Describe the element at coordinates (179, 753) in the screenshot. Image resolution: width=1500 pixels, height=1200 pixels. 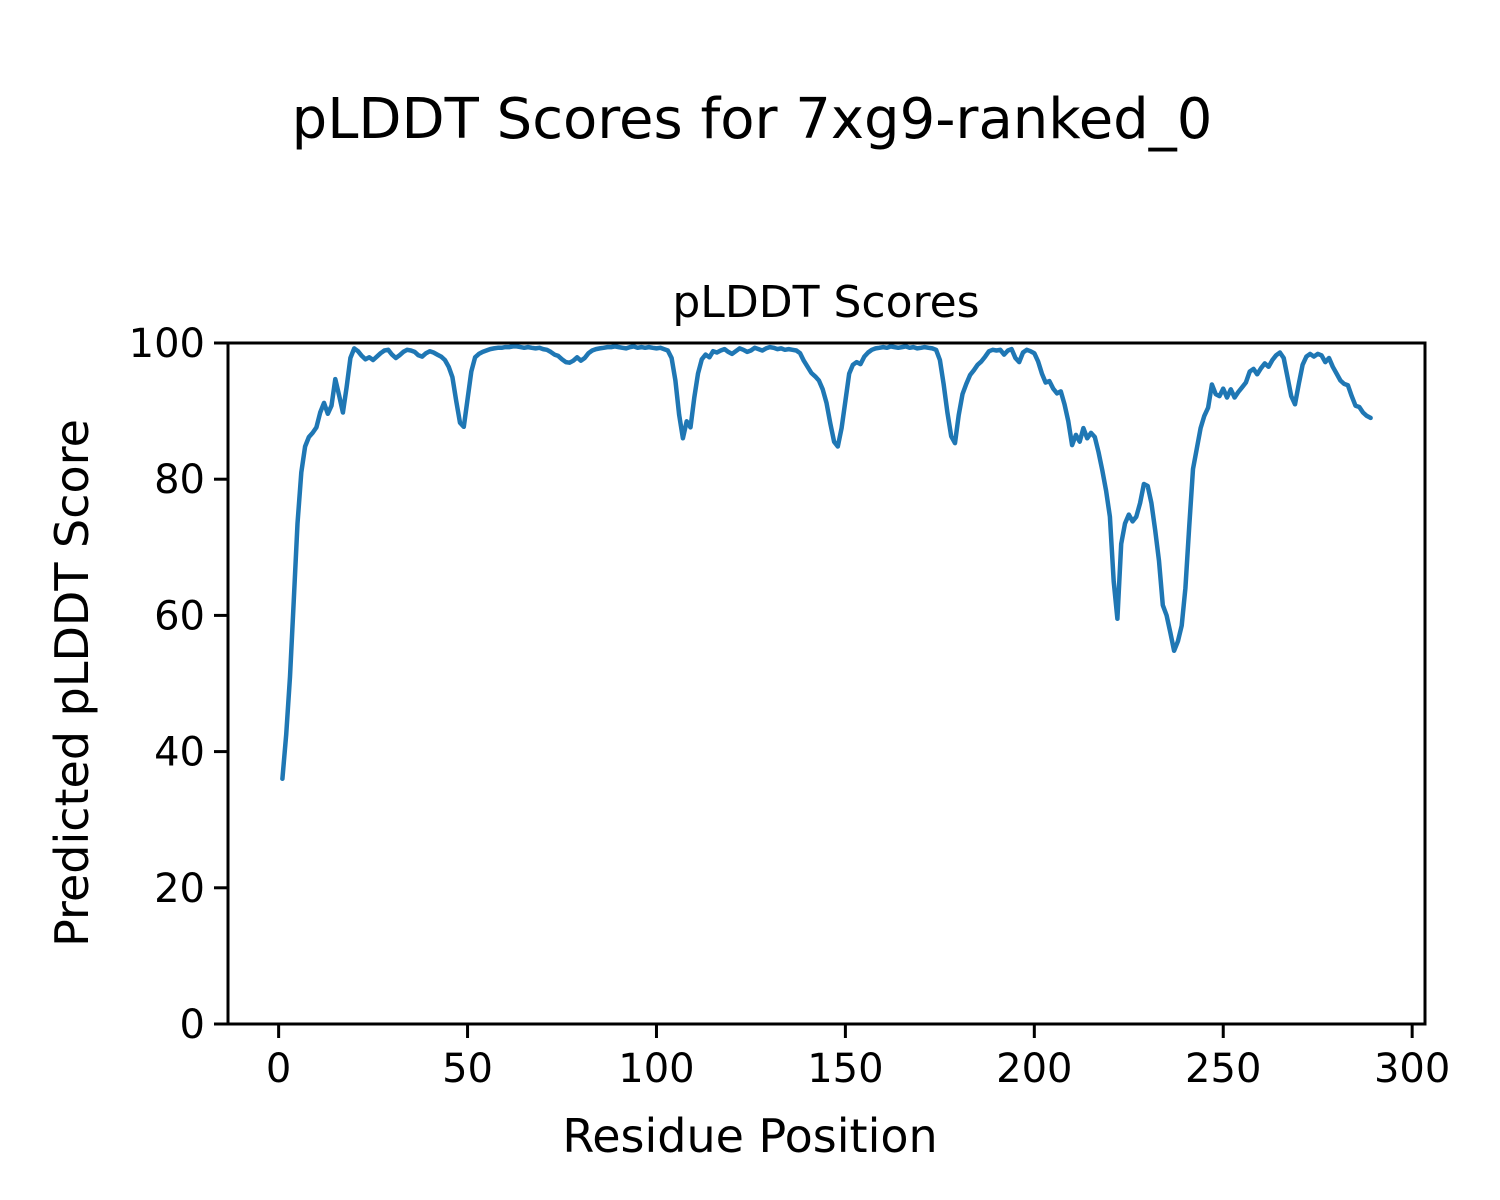
I see `y-tick-label: 40` at that location.